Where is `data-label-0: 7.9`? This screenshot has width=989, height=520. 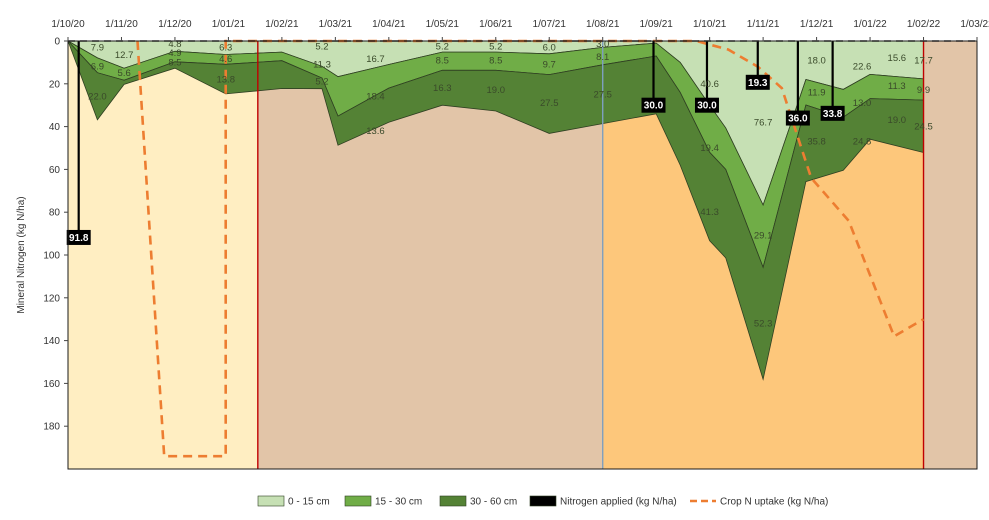
data-label-0: 7.9 is located at coordinates (97, 47).